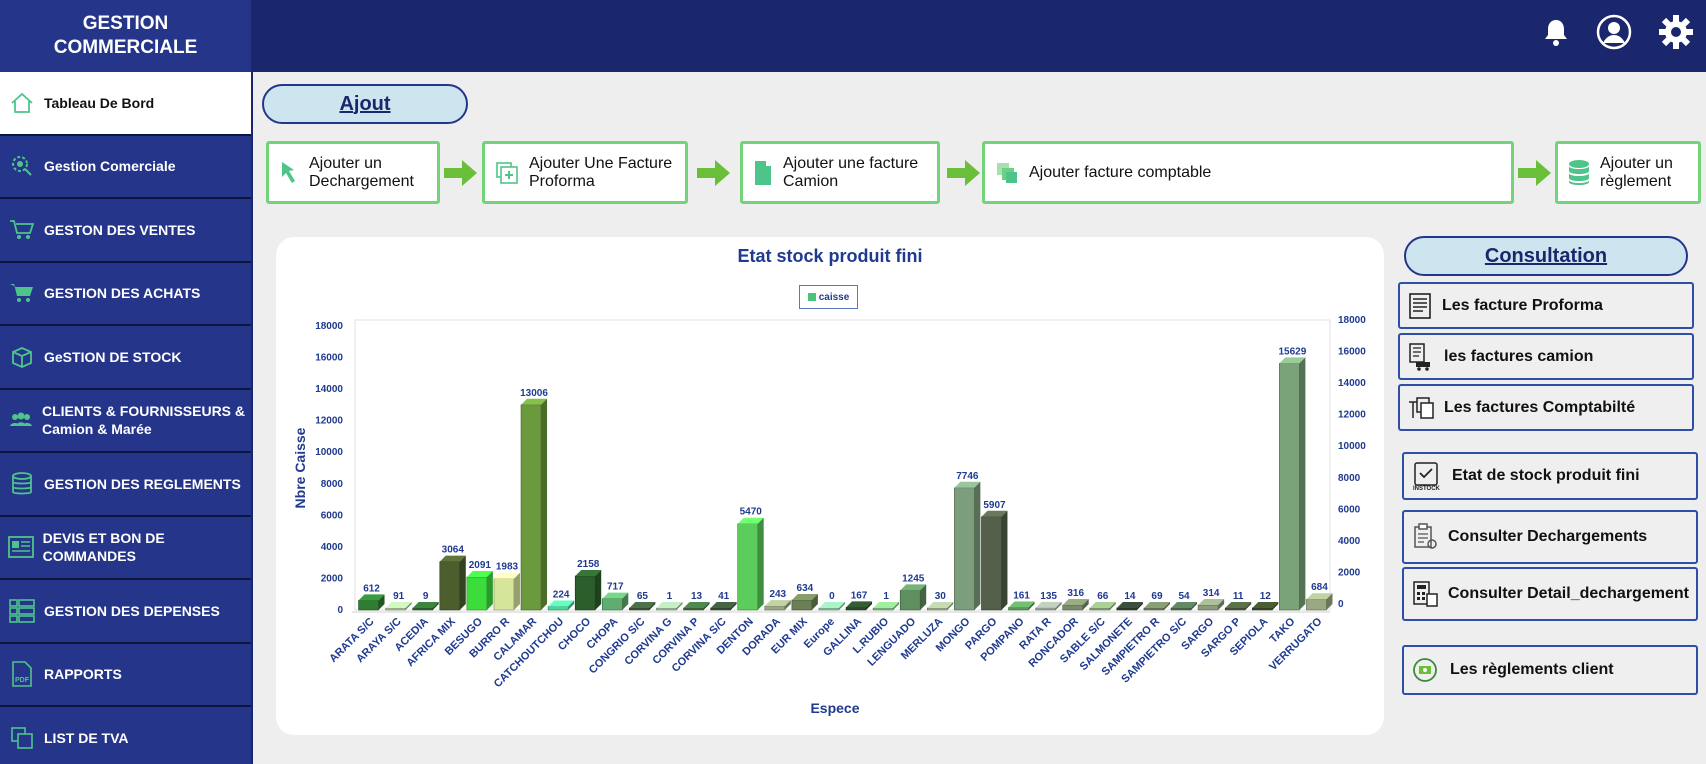 The width and height of the screenshot is (1706, 764). I want to click on cart-icon, so click(22, 230).